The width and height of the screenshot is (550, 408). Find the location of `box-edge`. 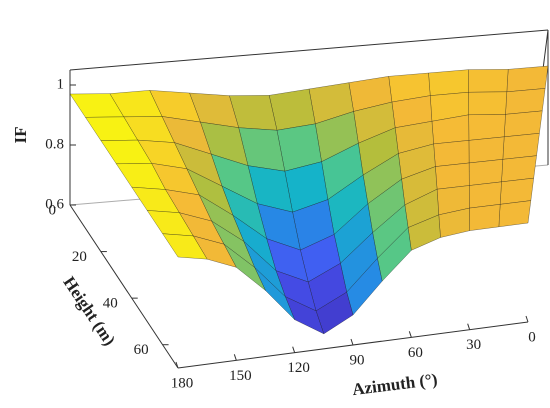

box-edge is located at coordinates (309, 50).